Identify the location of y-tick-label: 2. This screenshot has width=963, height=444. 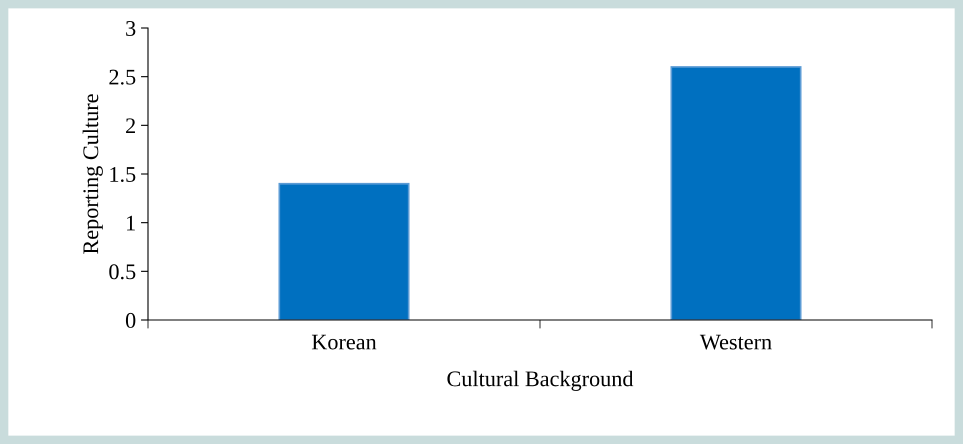
(130, 126).